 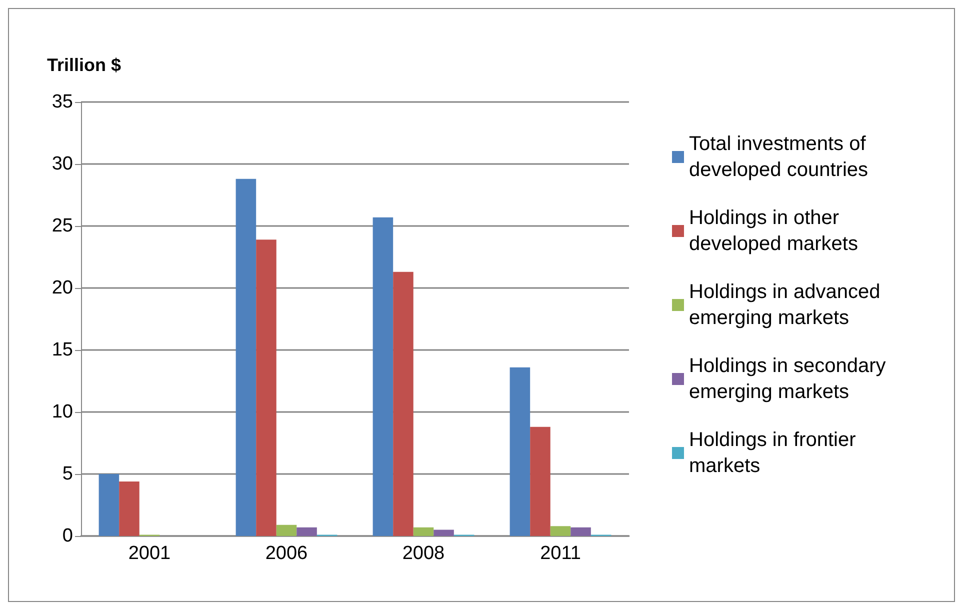 What do you see at coordinates (67, 536) in the screenshot?
I see `y-tick-label: 0` at bounding box center [67, 536].